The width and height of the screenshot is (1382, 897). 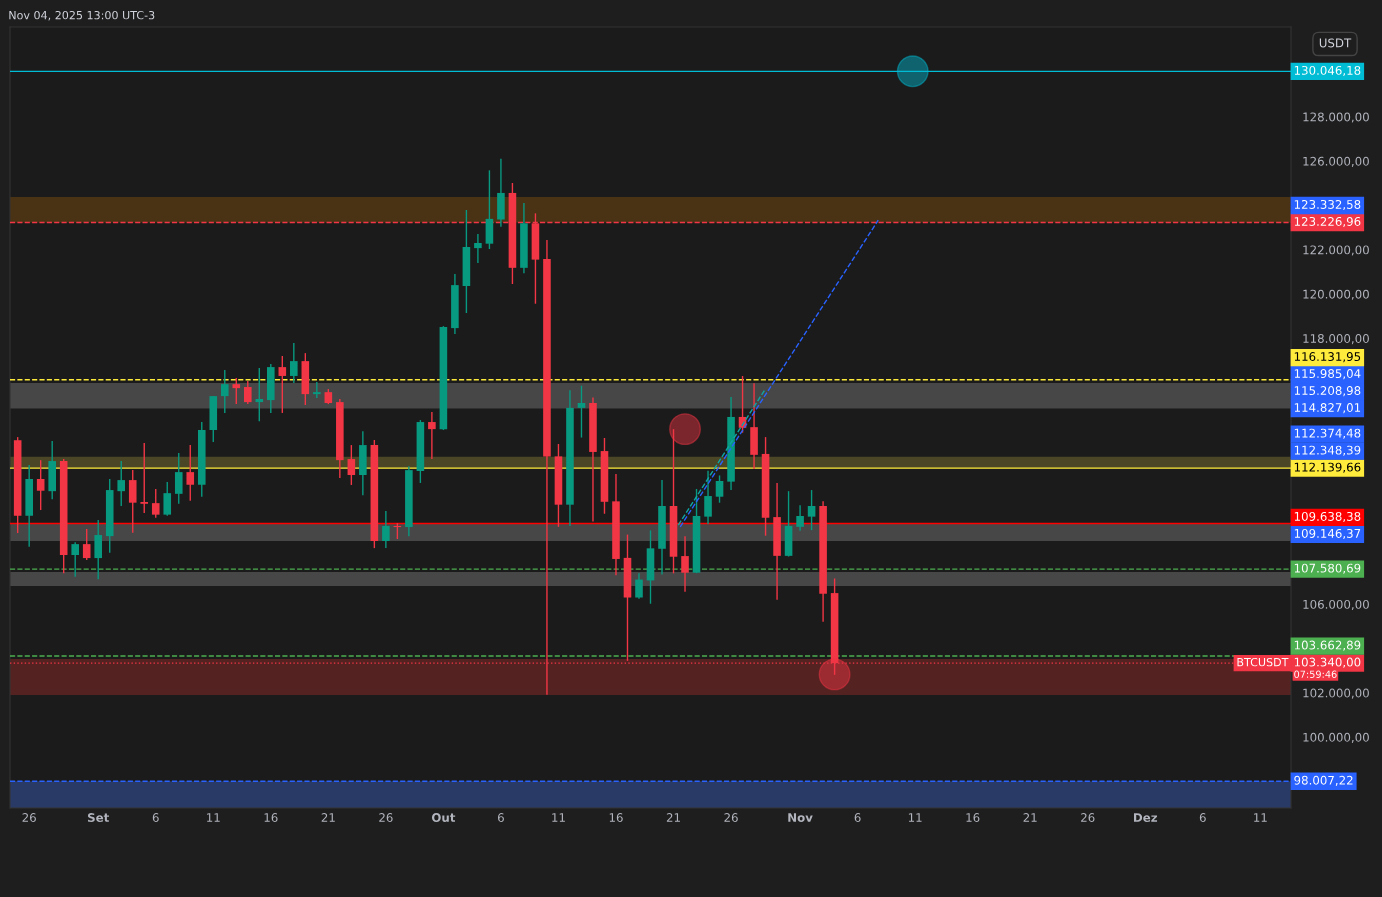 What do you see at coordinates (1323, 780) in the screenshot?
I see `ref-line-label: 98.007,22` at bounding box center [1323, 780].